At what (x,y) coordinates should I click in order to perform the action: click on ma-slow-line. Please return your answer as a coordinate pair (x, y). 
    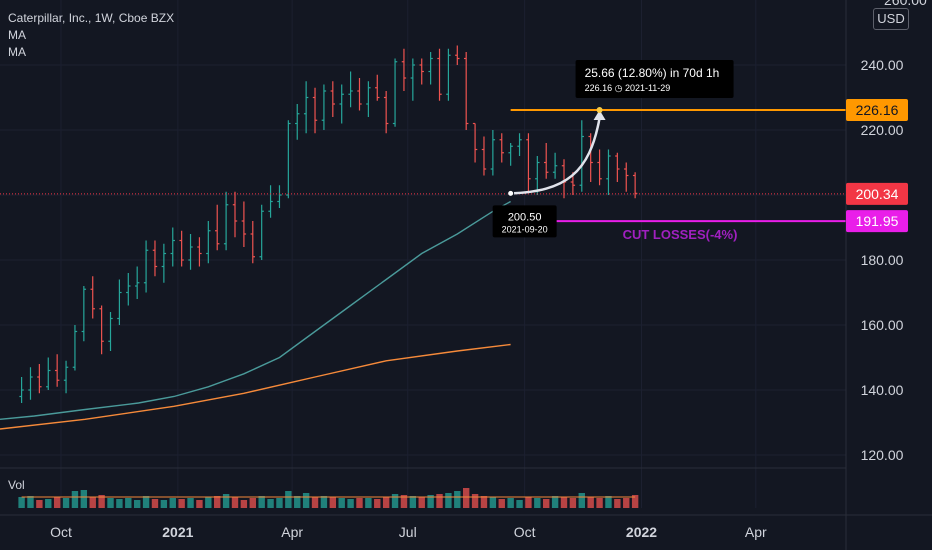
    Looking at the image, I should click on (255, 386).